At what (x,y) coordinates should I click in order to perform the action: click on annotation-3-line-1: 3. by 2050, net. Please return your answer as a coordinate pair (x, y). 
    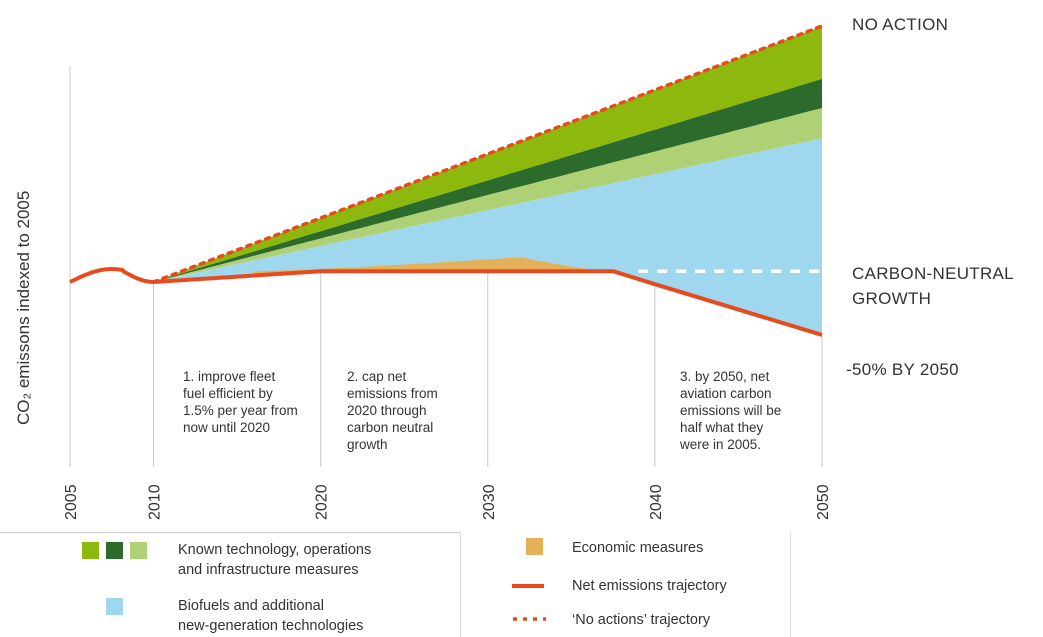
    Looking at the image, I should click on (725, 376).